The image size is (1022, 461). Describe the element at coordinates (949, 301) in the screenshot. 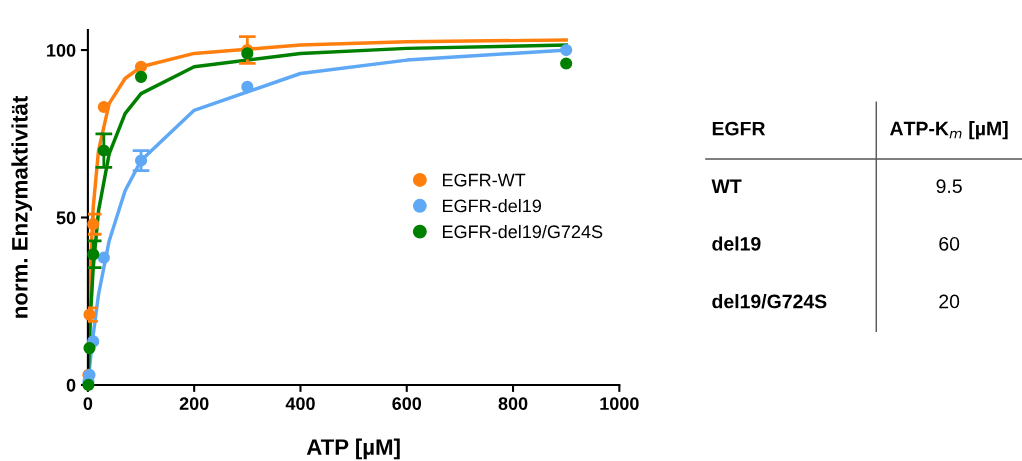

I see `data-label: 20` at that location.